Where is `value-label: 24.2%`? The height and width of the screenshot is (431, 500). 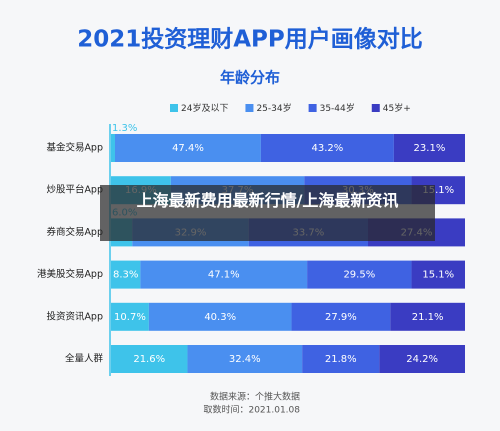
value-label: 24.2% is located at coordinates (422, 359).